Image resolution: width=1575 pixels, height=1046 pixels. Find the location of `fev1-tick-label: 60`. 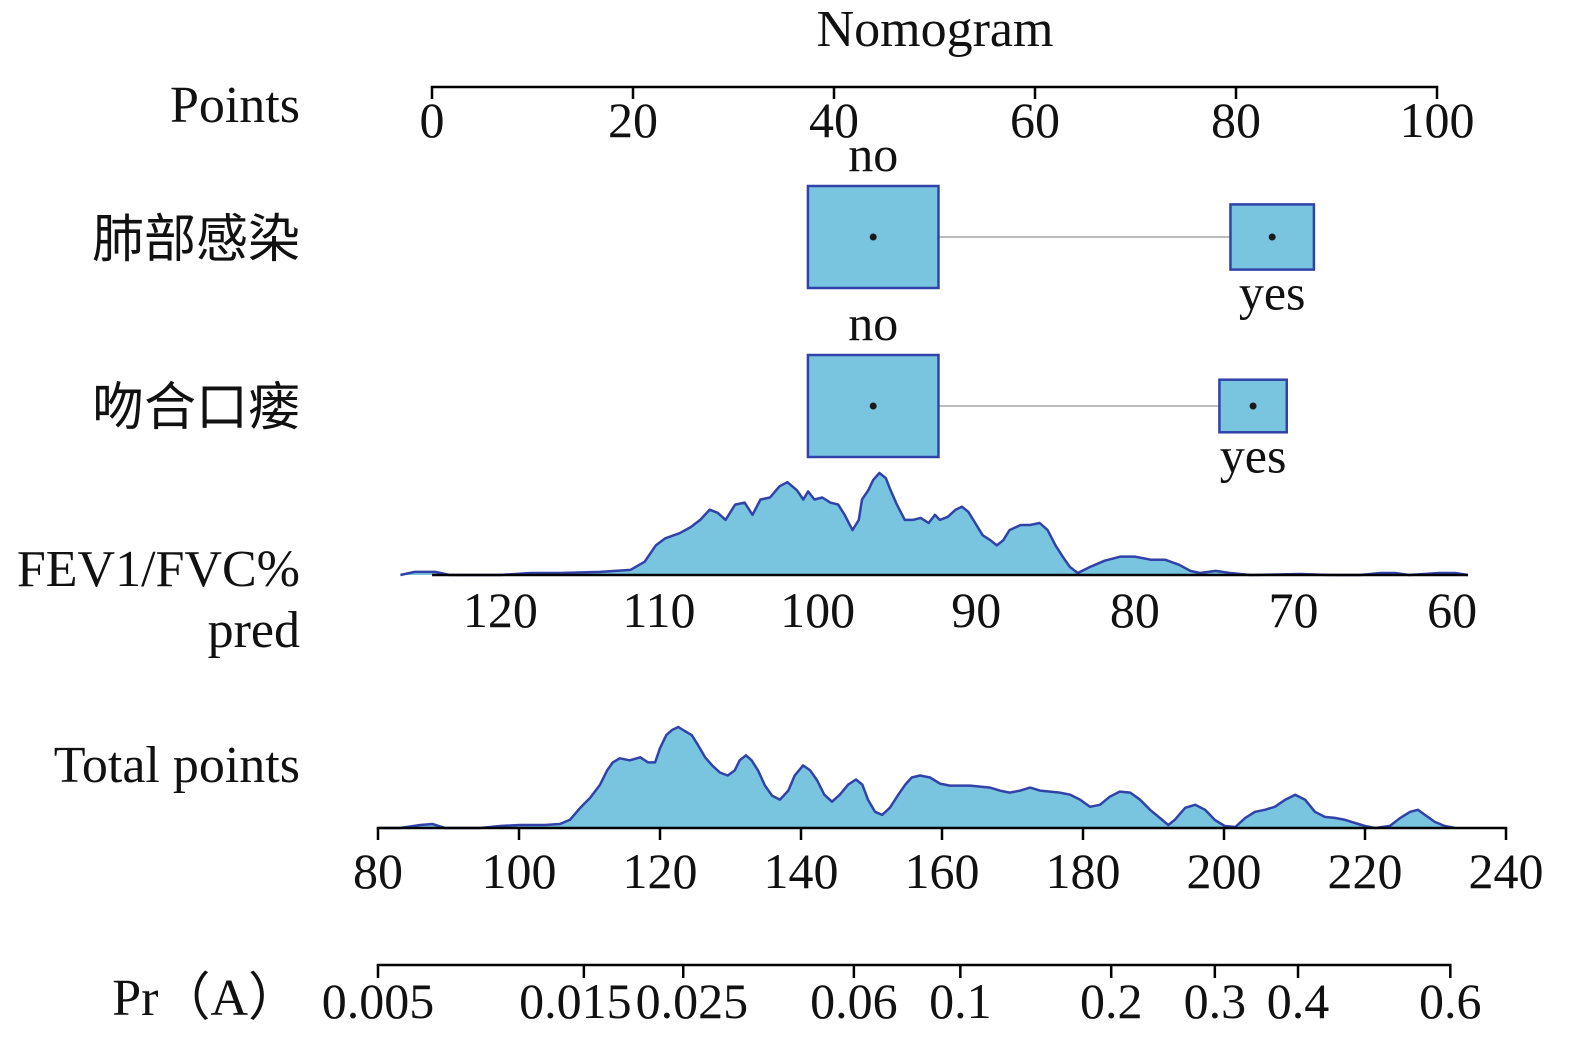

fev1-tick-label: 60 is located at coordinates (1452, 610).